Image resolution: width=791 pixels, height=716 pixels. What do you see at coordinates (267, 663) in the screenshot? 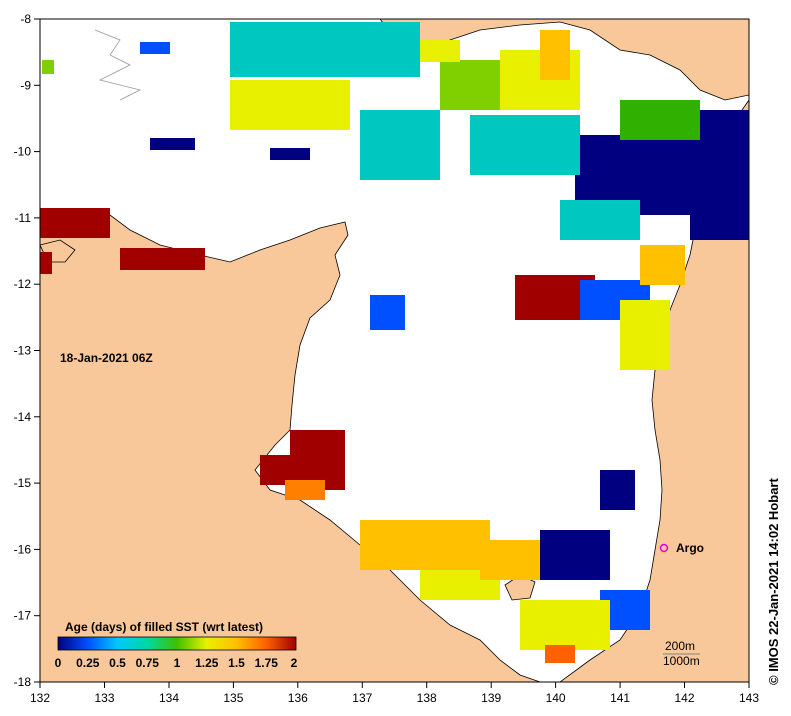
I see `colorbar-label: 1.75` at bounding box center [267, 663].